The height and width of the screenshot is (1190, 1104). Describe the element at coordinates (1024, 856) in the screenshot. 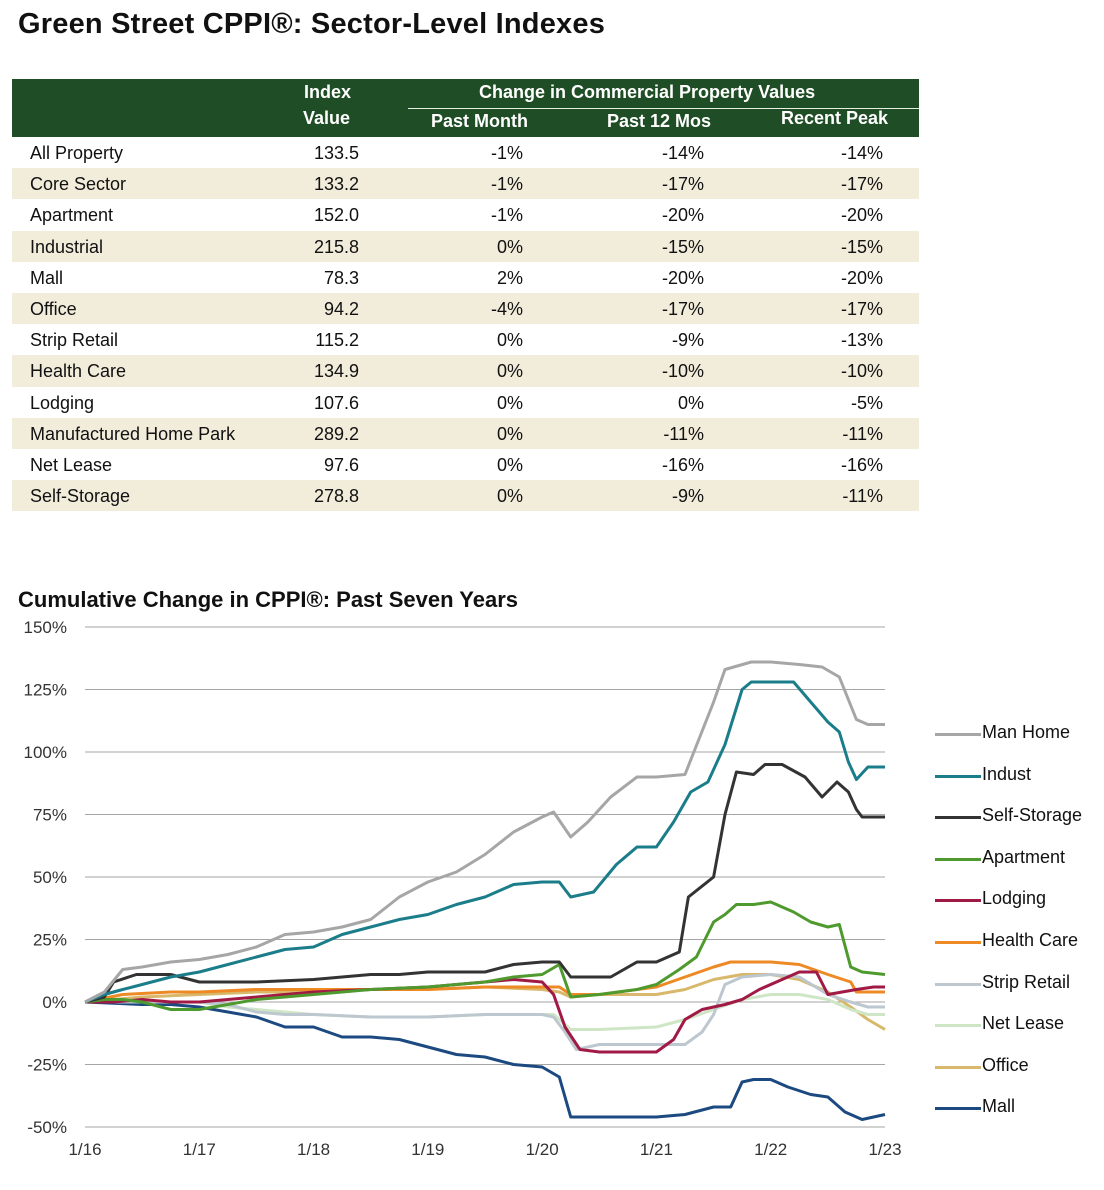

I see `legend-label: Apartment` at that location.